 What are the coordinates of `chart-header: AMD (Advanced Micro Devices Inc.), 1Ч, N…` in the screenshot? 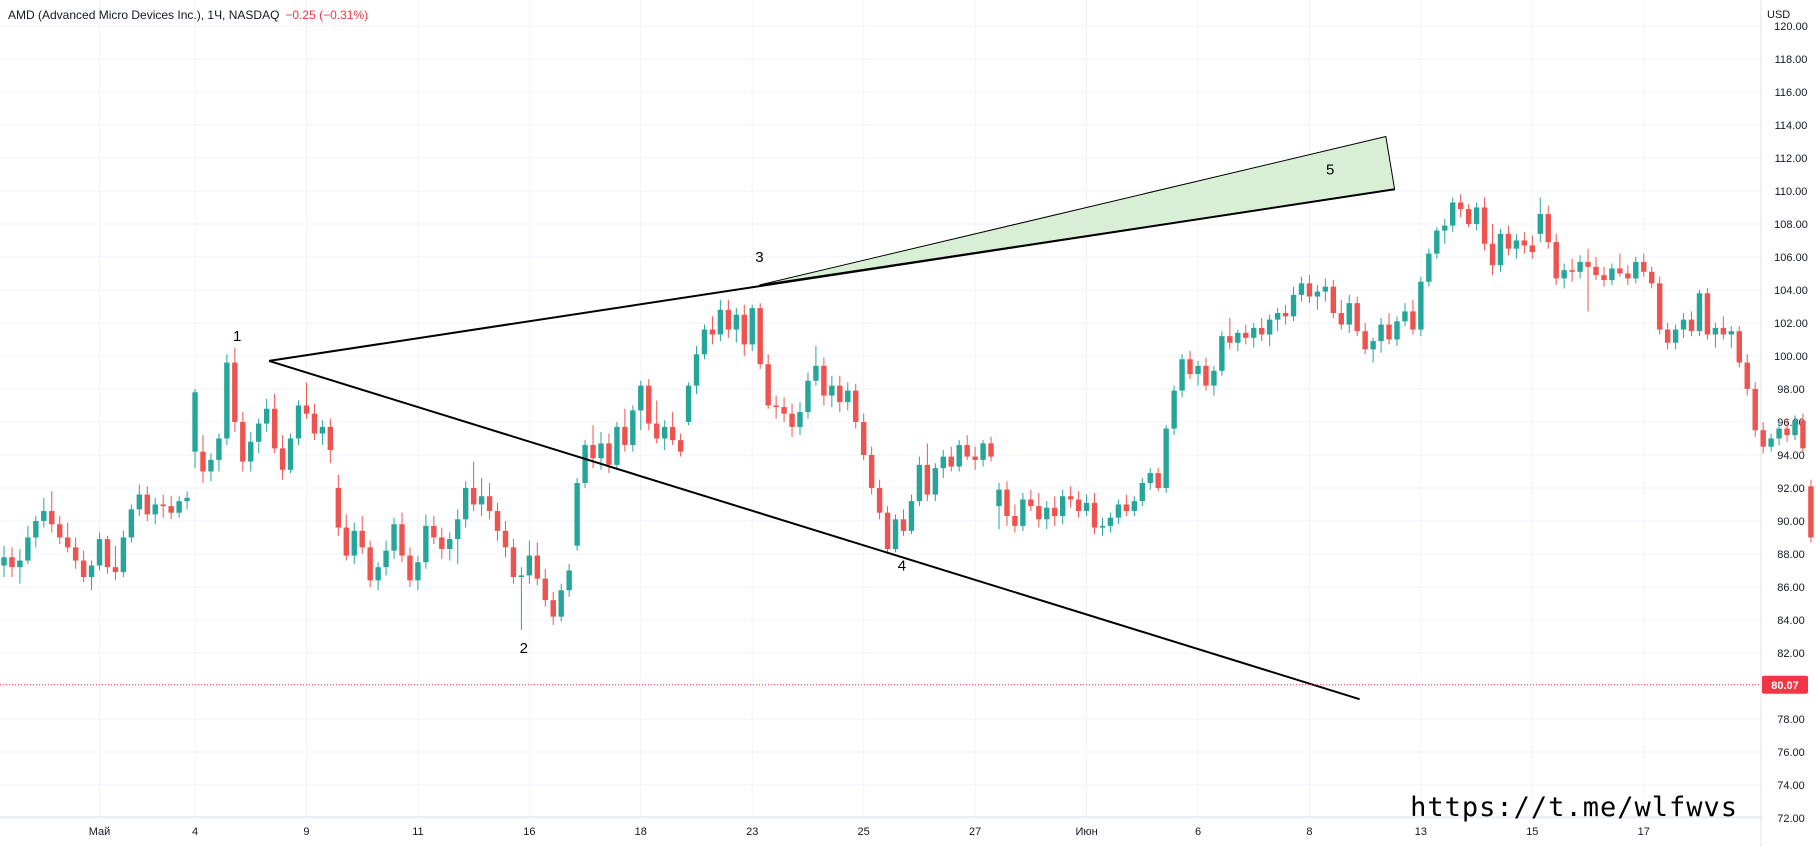 It's located at (188, 15).